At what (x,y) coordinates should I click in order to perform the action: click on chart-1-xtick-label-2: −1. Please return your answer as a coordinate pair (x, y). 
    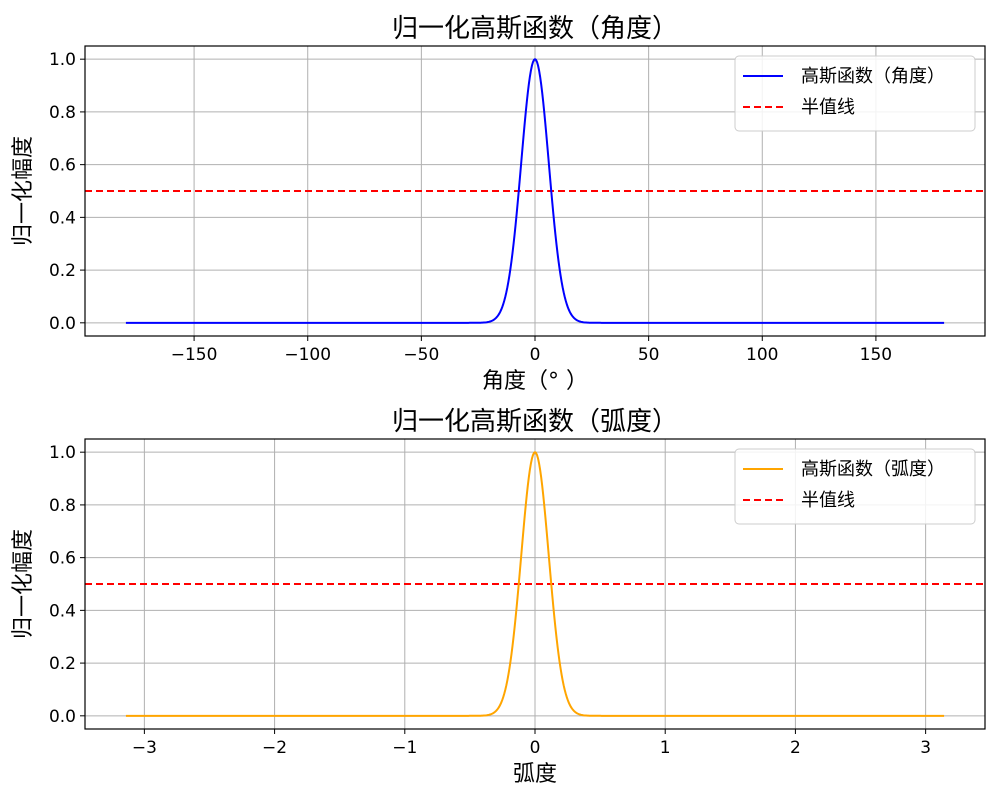
    Looking at the image, I should click on (404, 748).